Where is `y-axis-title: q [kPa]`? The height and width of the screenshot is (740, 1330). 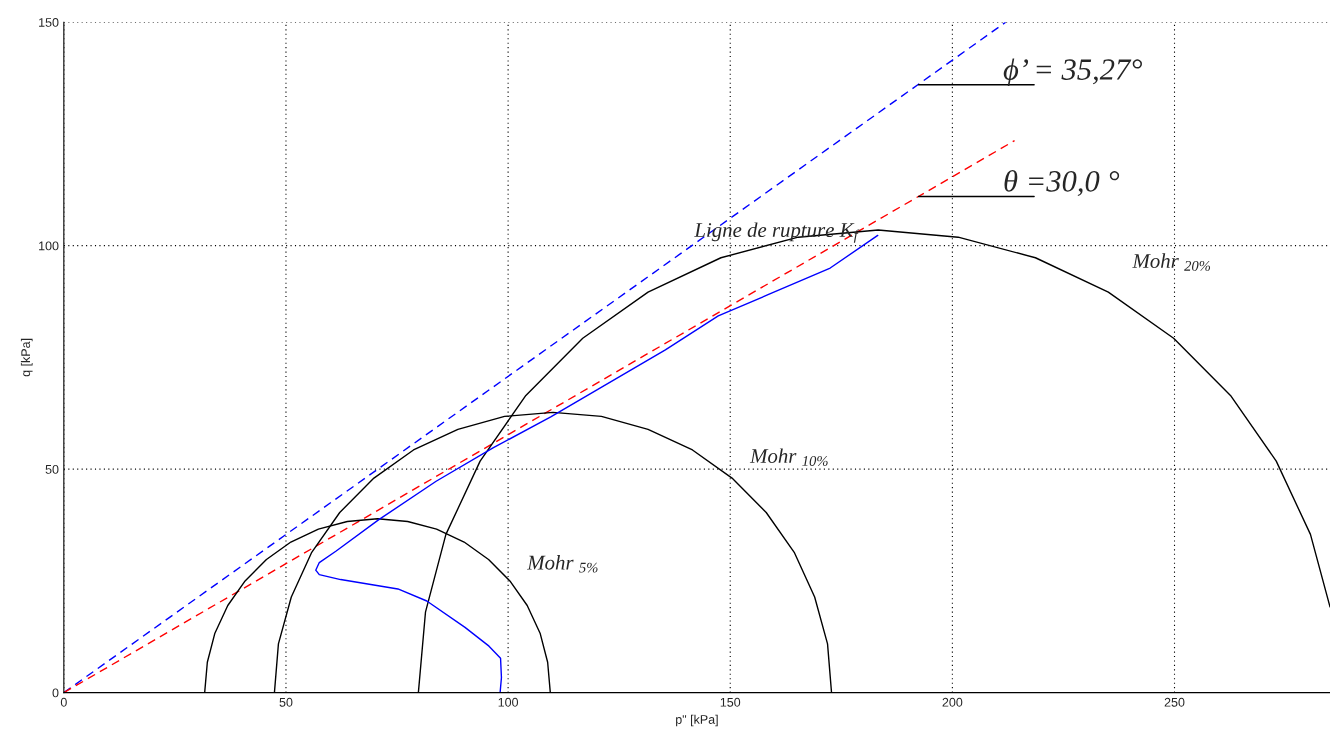 y-axis-title: q [kPa] is located at coordinates (26, 357).